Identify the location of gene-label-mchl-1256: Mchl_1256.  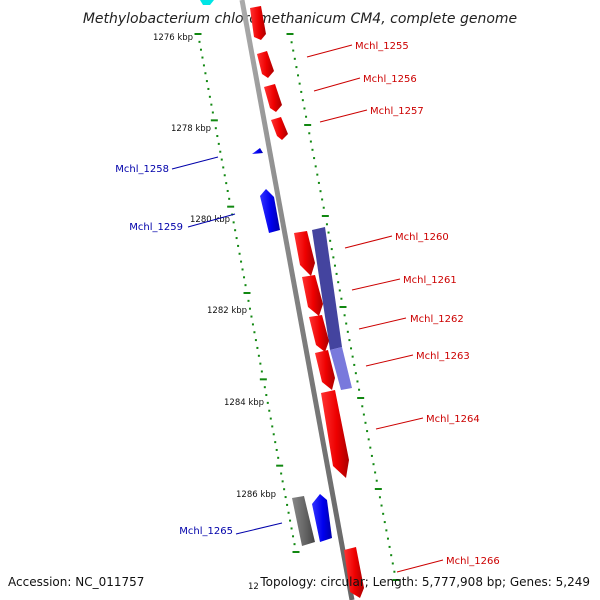
(390, 79).